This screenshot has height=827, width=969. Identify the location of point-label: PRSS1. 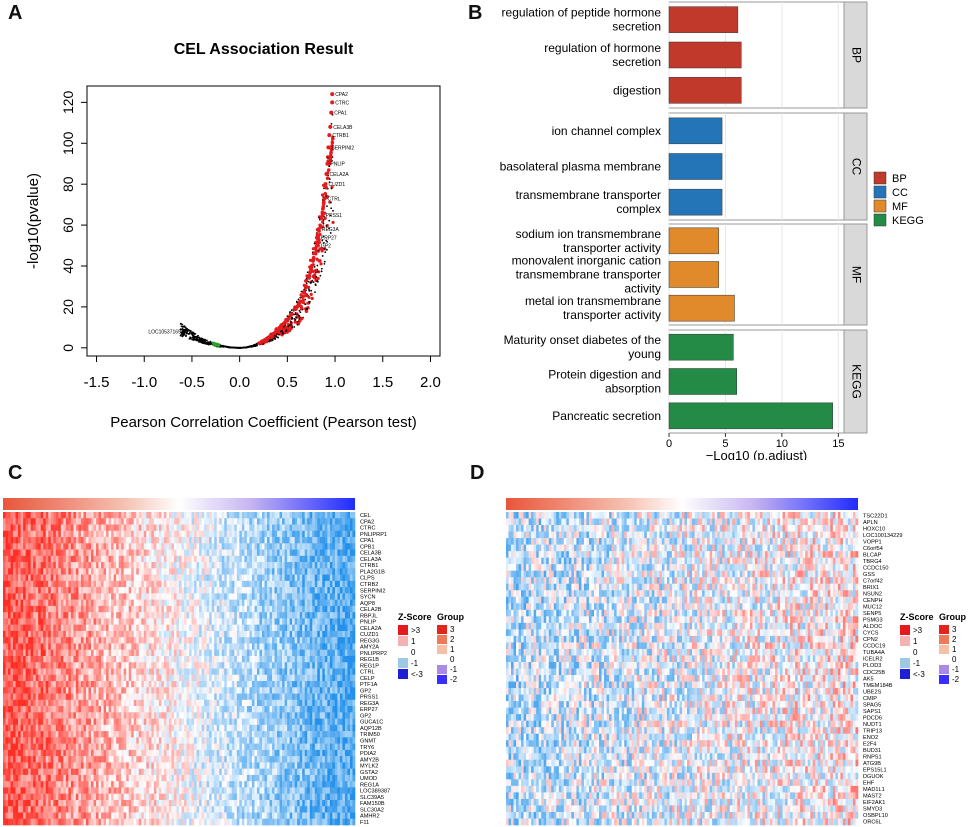
(334, 216).